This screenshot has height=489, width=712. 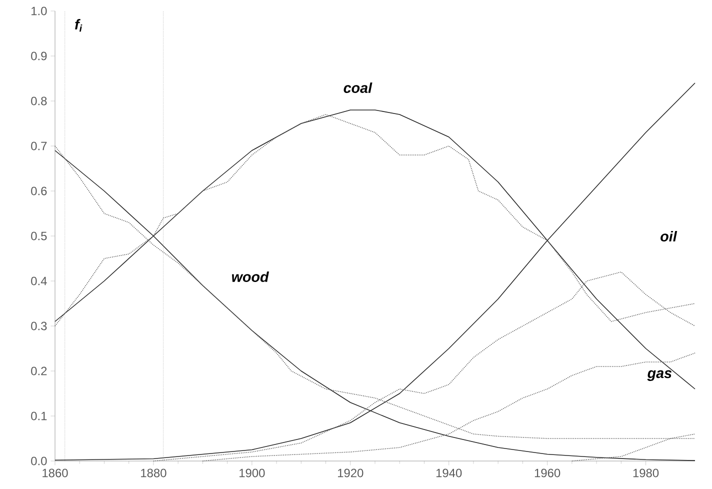 What do you see at coordinates (39, 146) in the screenshot?
I see `y-tick-label: 0.7` at bounding box center [39, 146].